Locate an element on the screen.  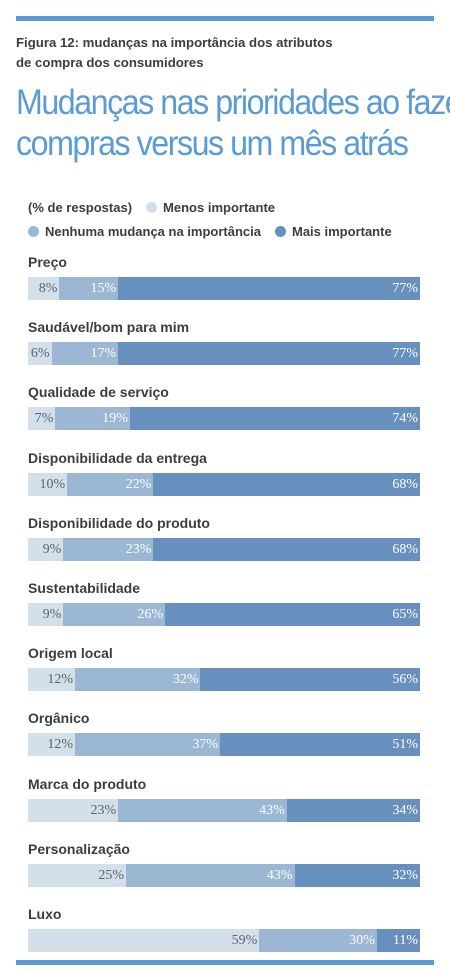
value-label-more: 51% is located at coordinates (405, 745).